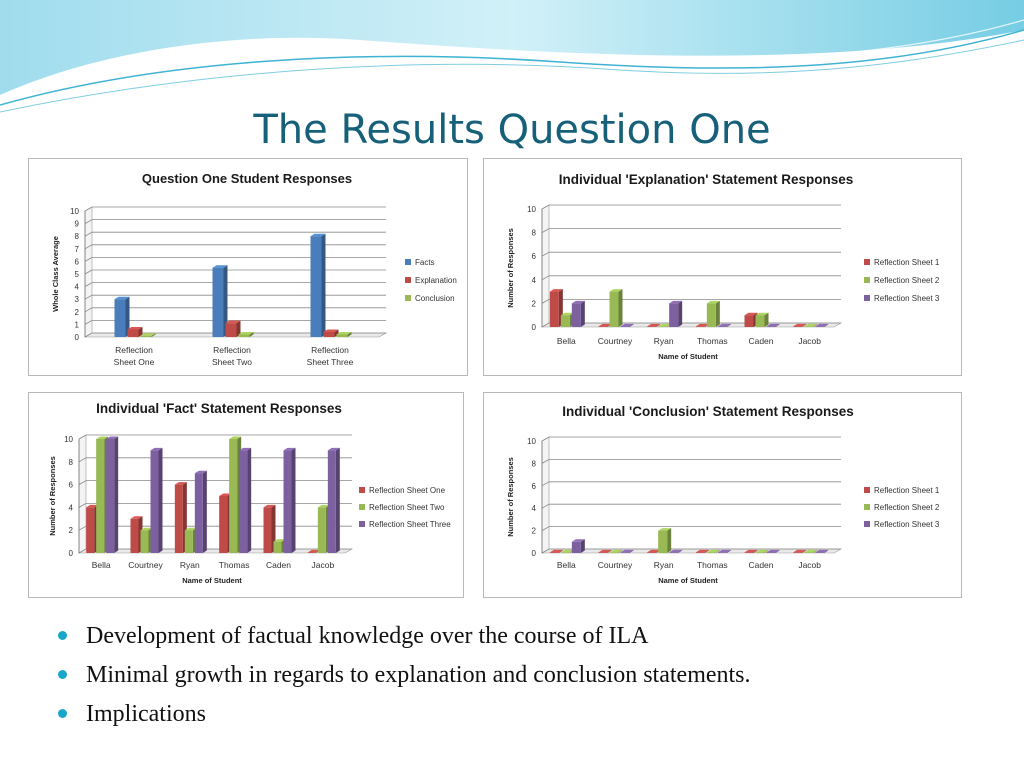 The height and width of the screenshot is (768, 1024). I want to click on x-axis-label: Name of Student, so click(688, 356).